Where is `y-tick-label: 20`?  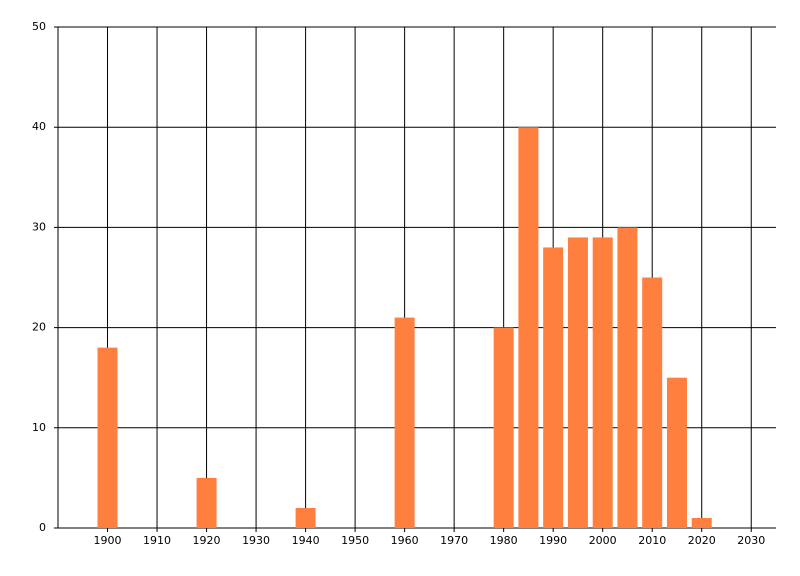 y-tick-label: 20 is located at coordinates (39, 327).